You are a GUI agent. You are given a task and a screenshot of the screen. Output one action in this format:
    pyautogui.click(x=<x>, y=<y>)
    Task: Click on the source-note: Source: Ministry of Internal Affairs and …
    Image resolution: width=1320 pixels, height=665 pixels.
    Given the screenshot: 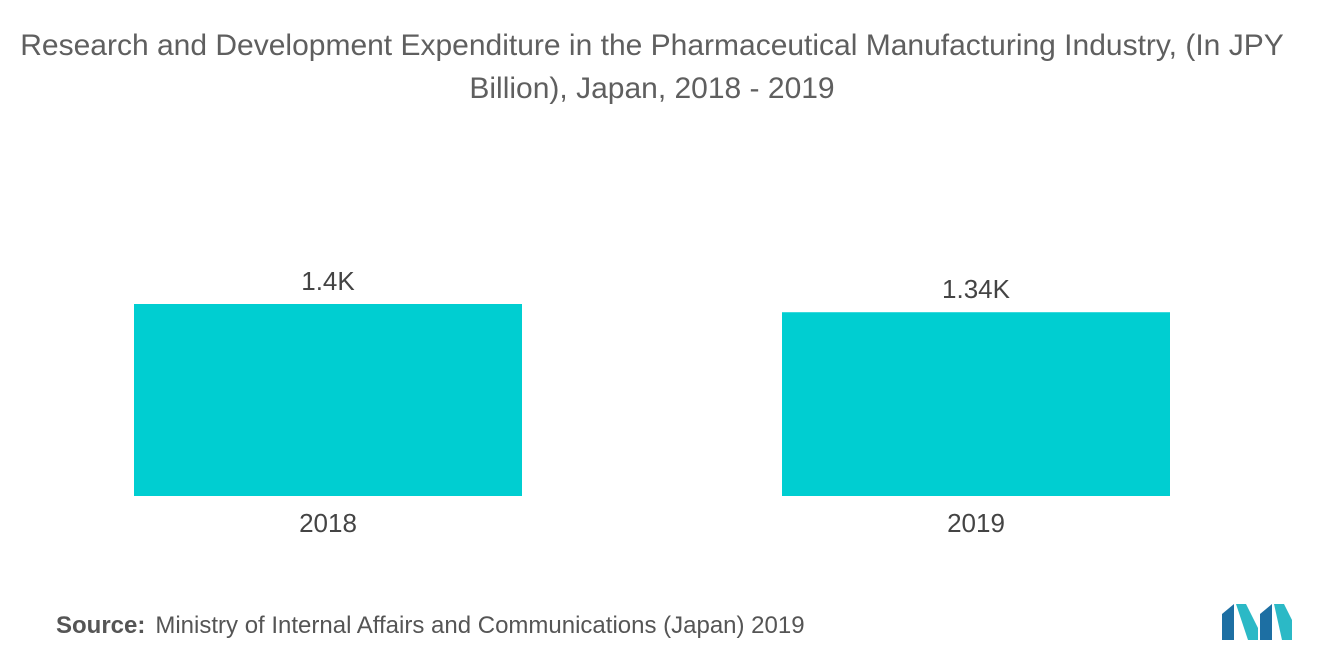 What is the action you would take?
    pyautogui.click(x=430, y=626)
    